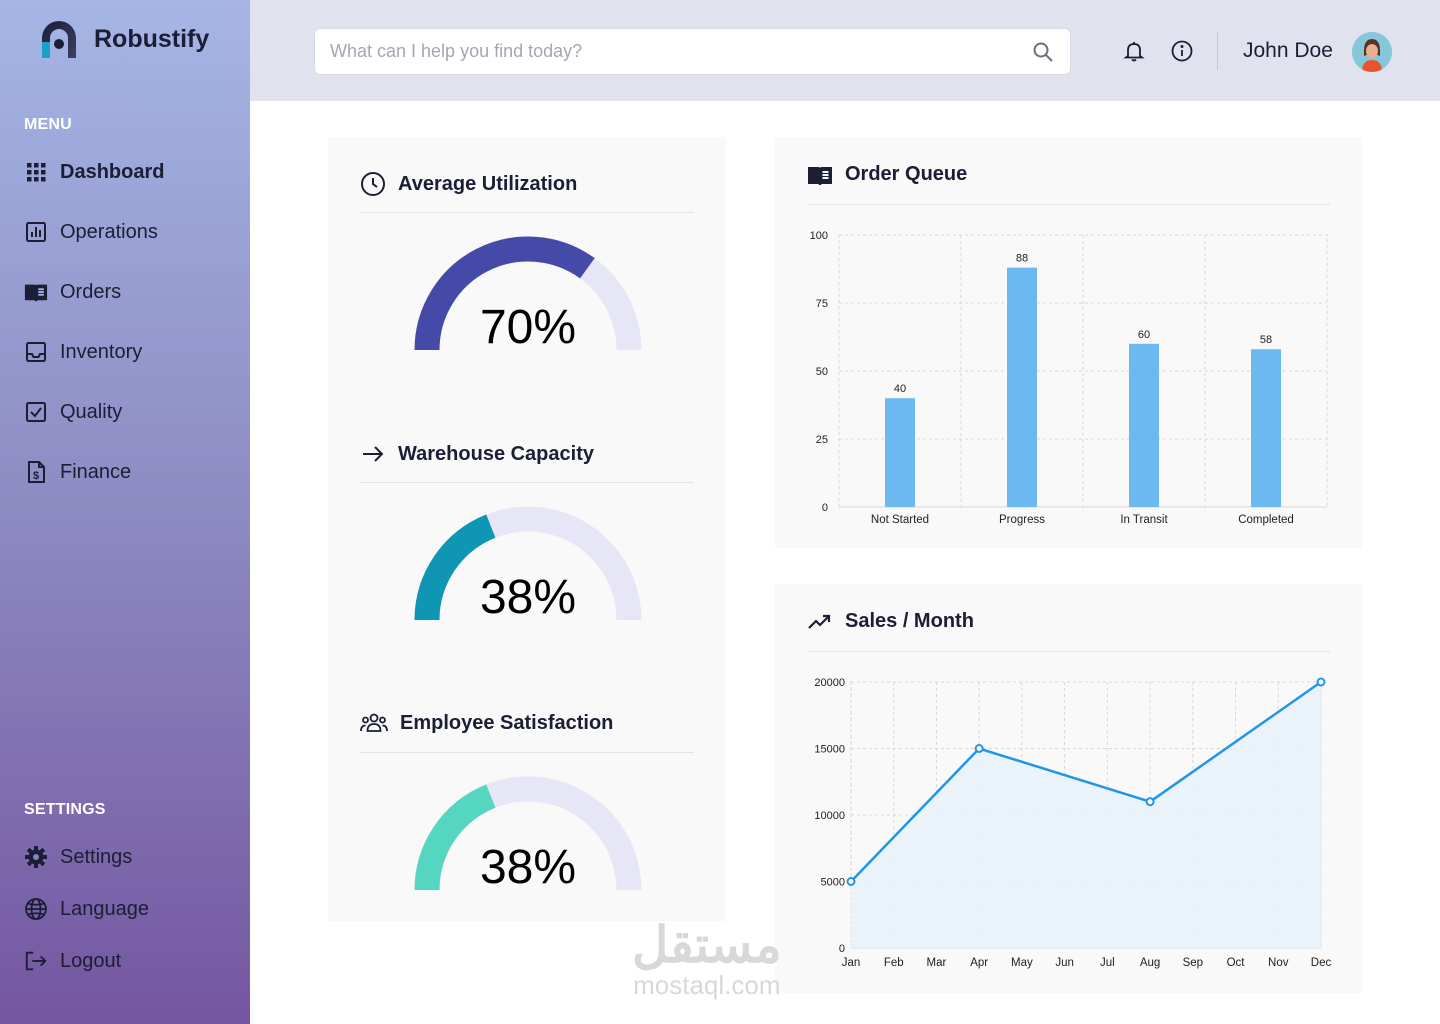 This screenshot has height=1024, width=1440. I want to click on sidebar-item-operations: Operations, so click(91, 232).